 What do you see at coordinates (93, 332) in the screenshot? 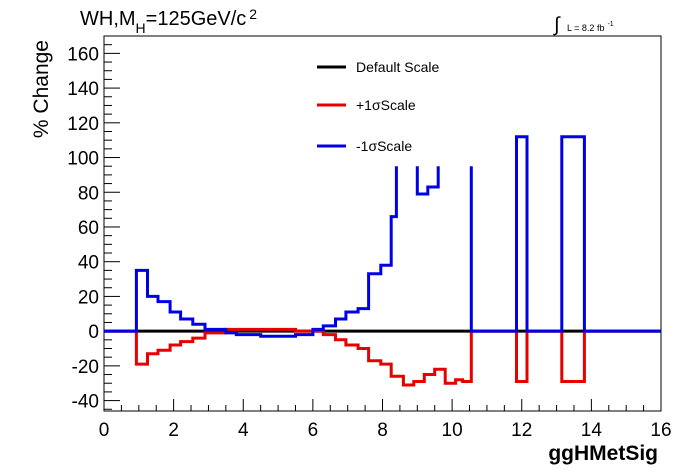
I see `y-tick-label: 0` at bounding box center [93, 332].